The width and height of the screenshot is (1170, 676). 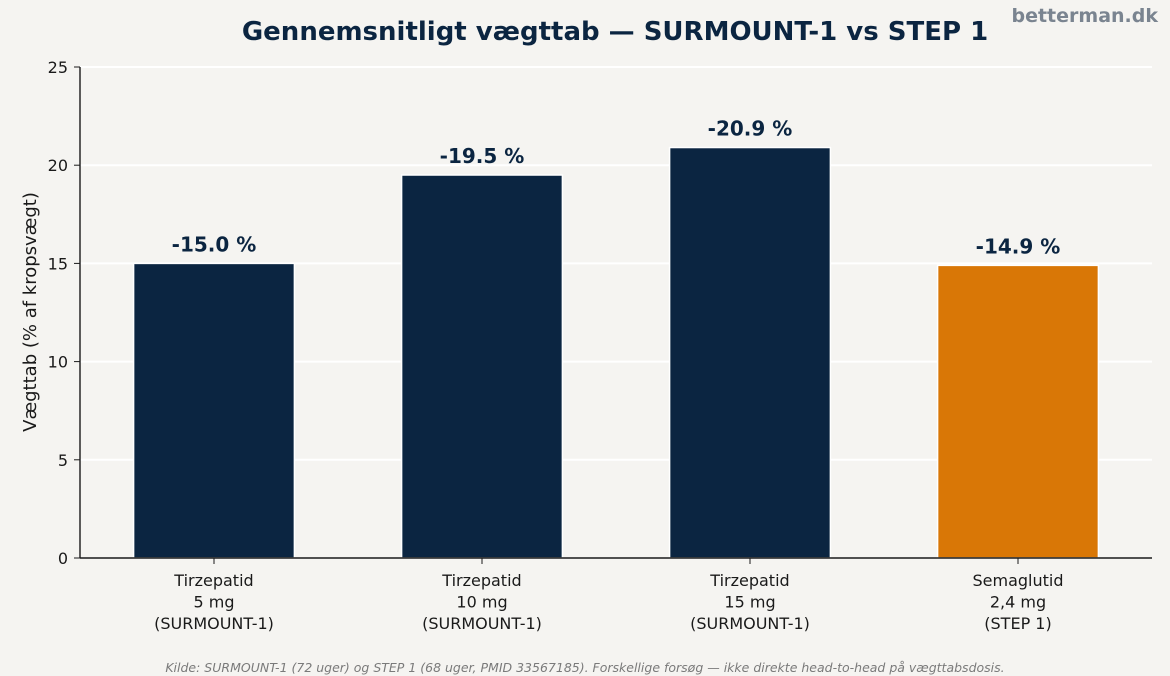 I want to click on y-tick-label: 0, so click(x=63, y=558).